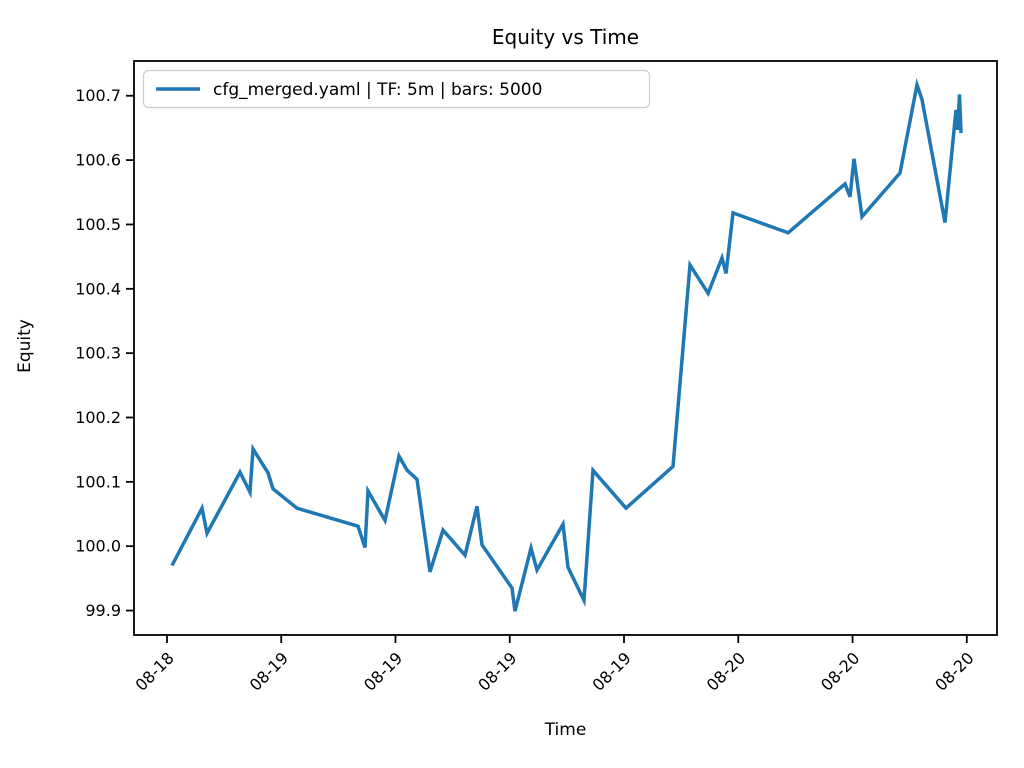 This screenshot has height=768, width=1024. I want to click on y-tick-label: 100.0, so click(98, 546).